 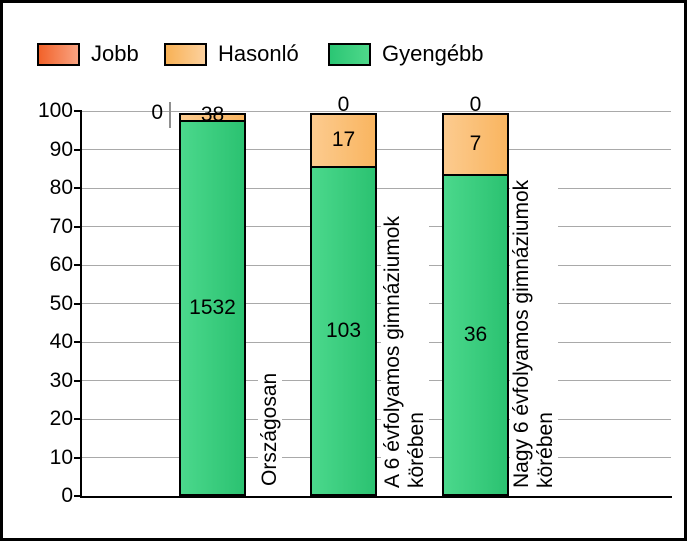 What do you see at coordinates (270, 429) in the screenshot?
I see `category-label-orszagosan: Országosan` at bounding box center [270, 429].